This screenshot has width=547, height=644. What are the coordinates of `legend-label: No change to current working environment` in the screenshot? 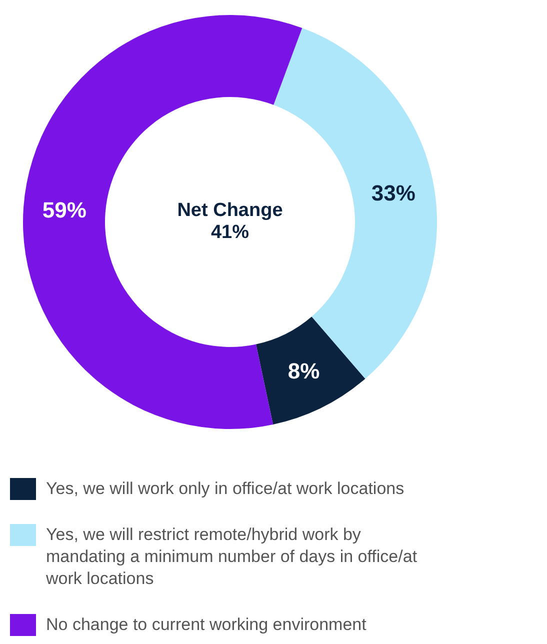 It's located at (206, 624).